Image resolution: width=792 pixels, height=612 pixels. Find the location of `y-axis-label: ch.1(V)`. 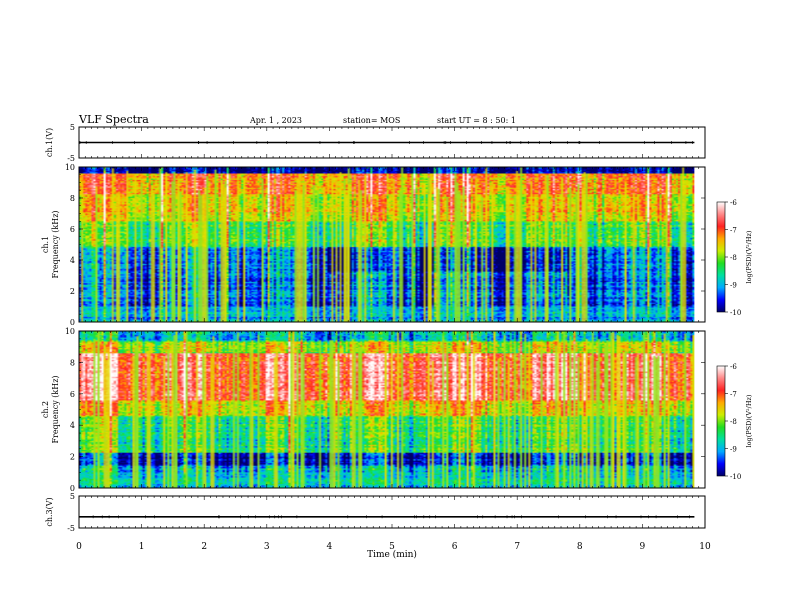

y-axis-label: ch.1(V) is located at coordinates (49, 142).